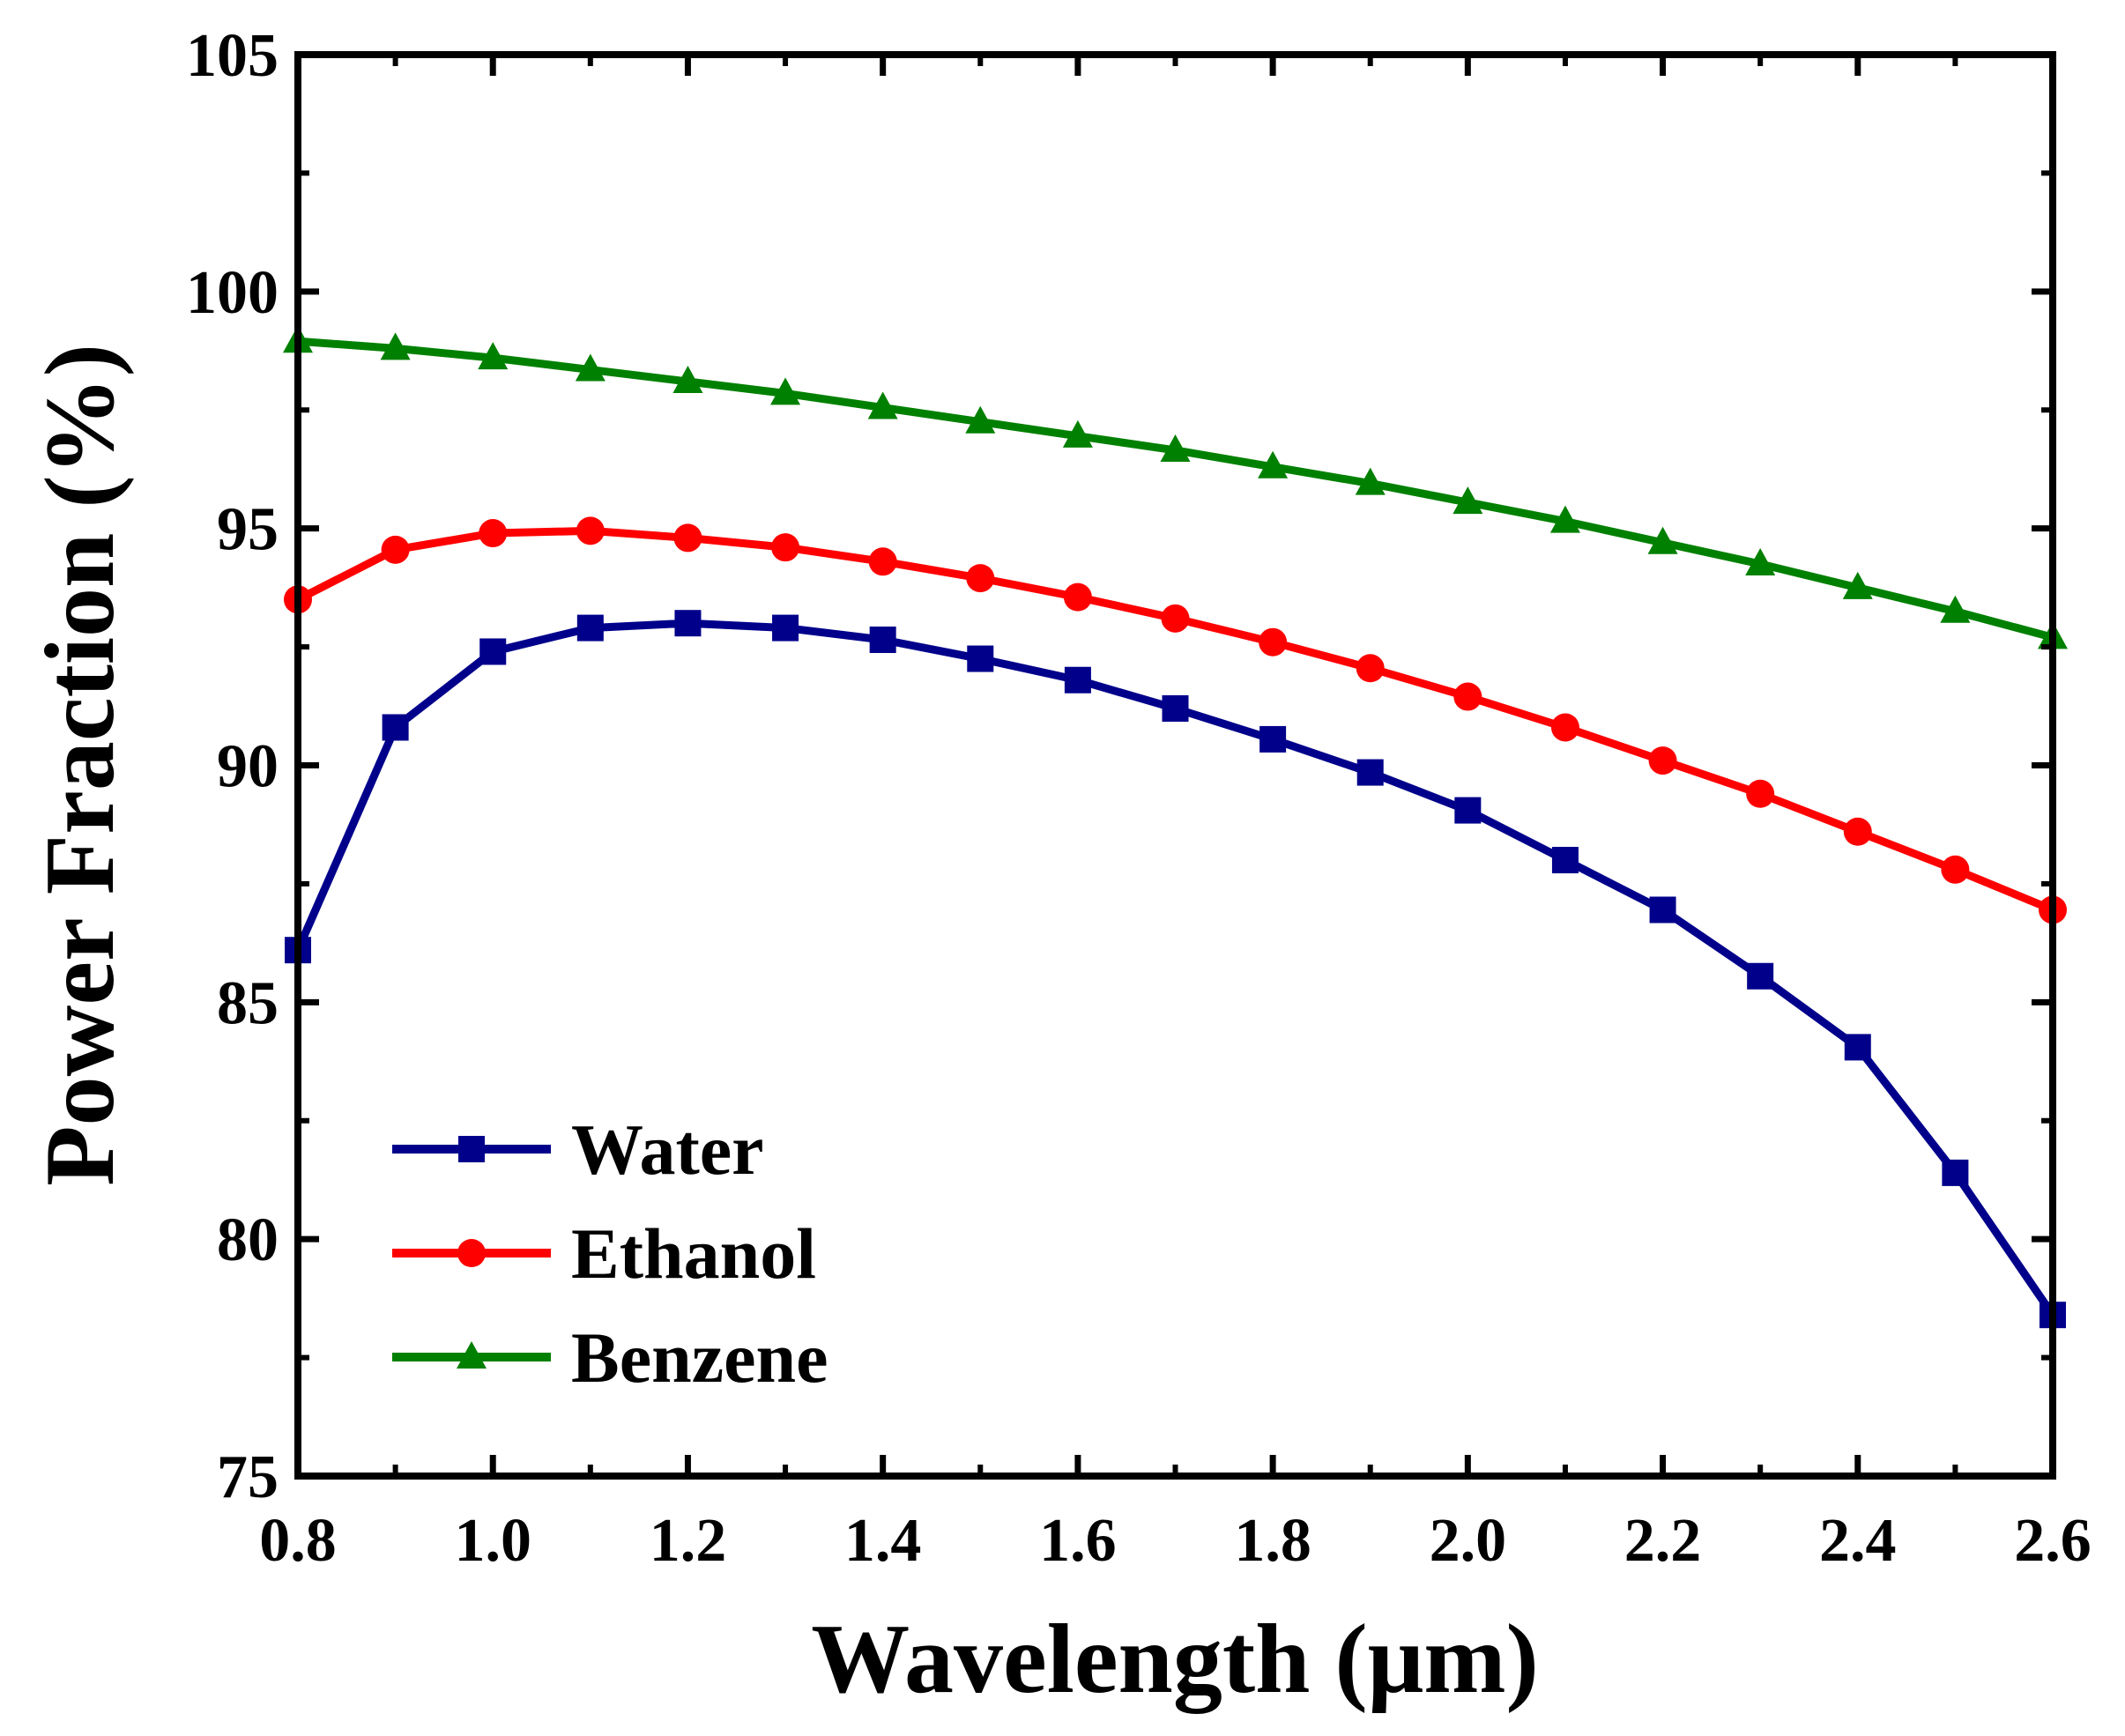 The width and height of the screenshot is (2125, 1736). What do you see at coordinates (1858, 1541) in the screenshot?
I see `x-tick-label: 2.4` at bounding box center [1858, 1541].